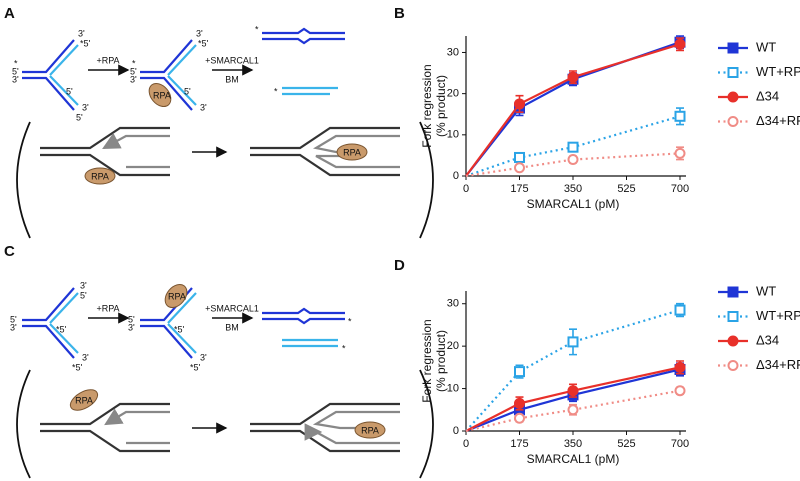  What do you see at coordinates (778, 315) in the screenshot?
I see `legend-label: WT+RPA` at bounding box center [778, 315].